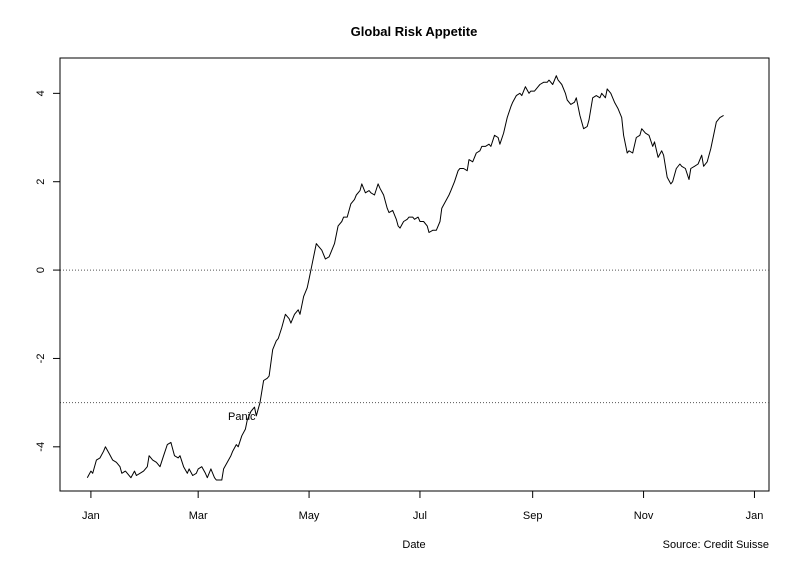 Image resolution: width=800 pixels, height=570 pixels. Describe the element at coordinates (309, 516) in the screenshot. I see `x-tick-label: May` at that location.